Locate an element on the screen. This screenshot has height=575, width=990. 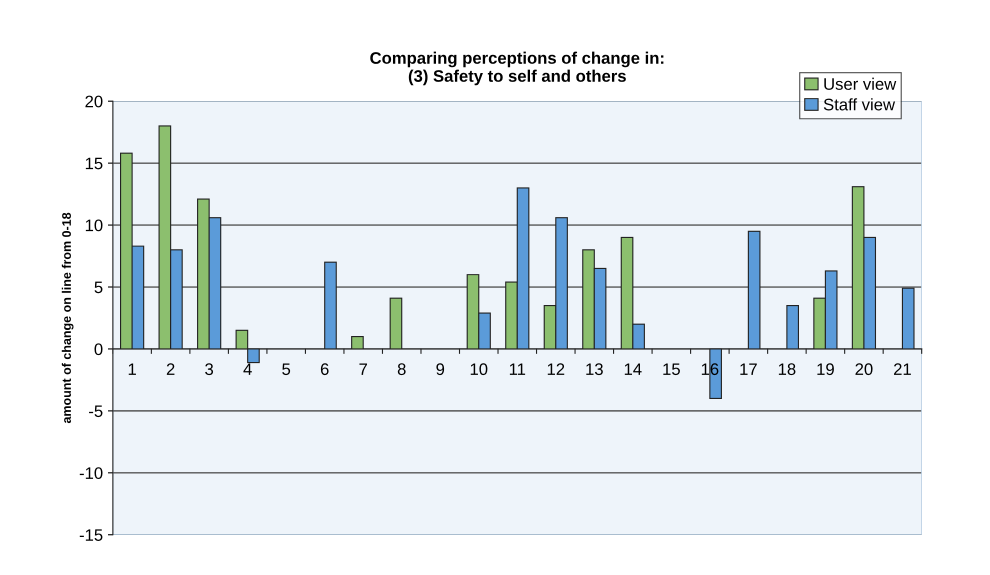
x-tick-label: 15 is located at coordinates (671, 369).